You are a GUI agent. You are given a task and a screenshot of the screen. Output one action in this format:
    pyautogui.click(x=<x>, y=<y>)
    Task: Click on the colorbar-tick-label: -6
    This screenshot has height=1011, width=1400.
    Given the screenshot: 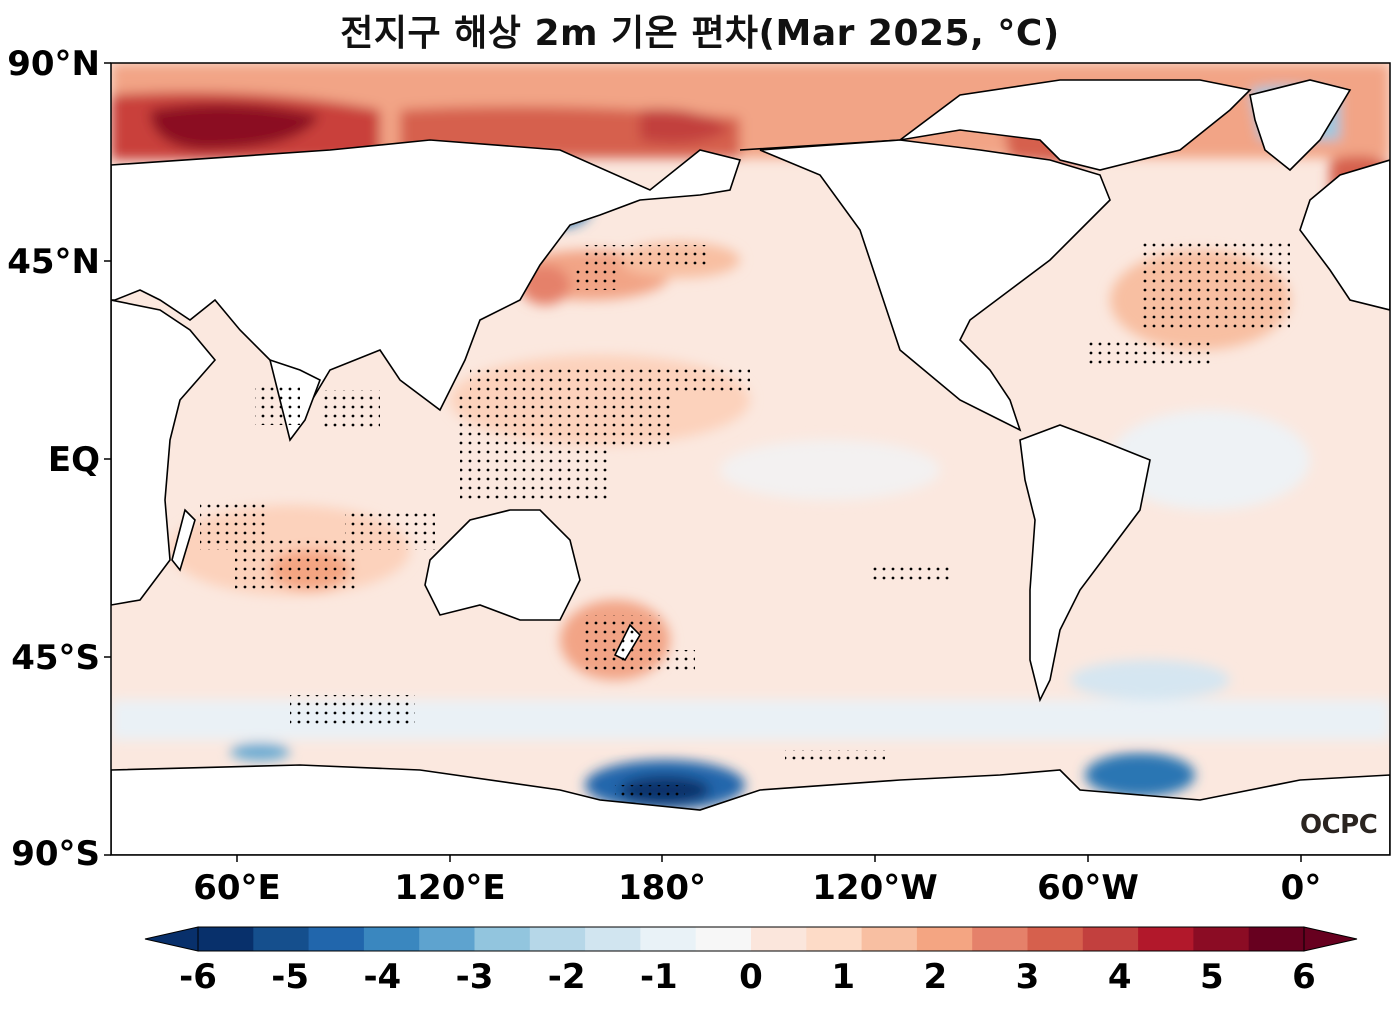 What is the action you would take?
    pyautogui.click(x=198, y=977)
    